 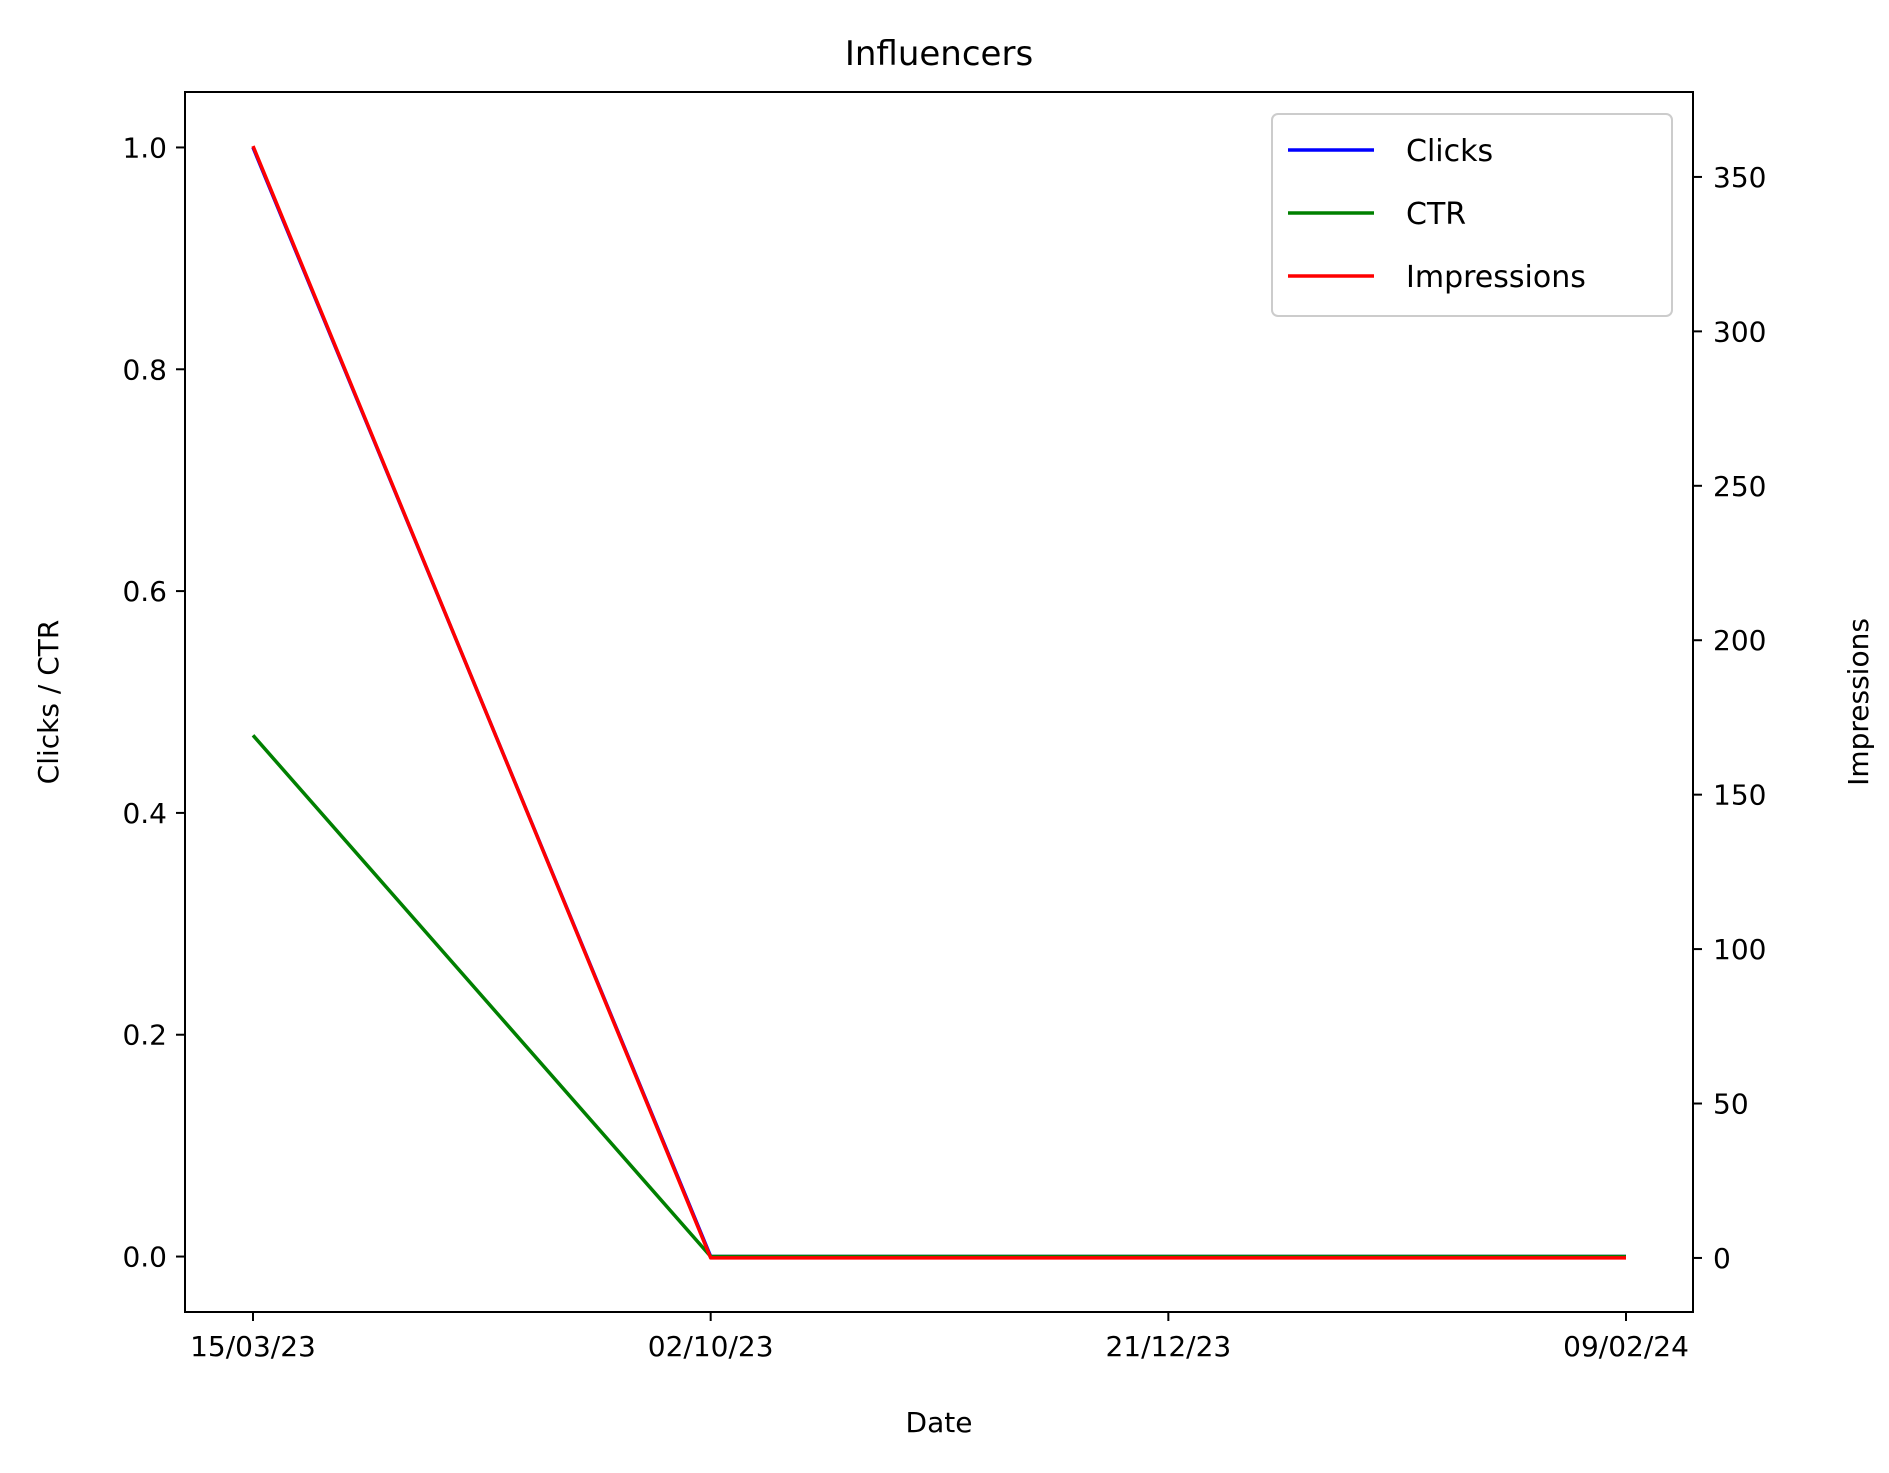 What do you see at coordinates (1436, 214) in the screenshot?
I see `legend-label-ctr: CTR` at bounding box center [1436, 214].